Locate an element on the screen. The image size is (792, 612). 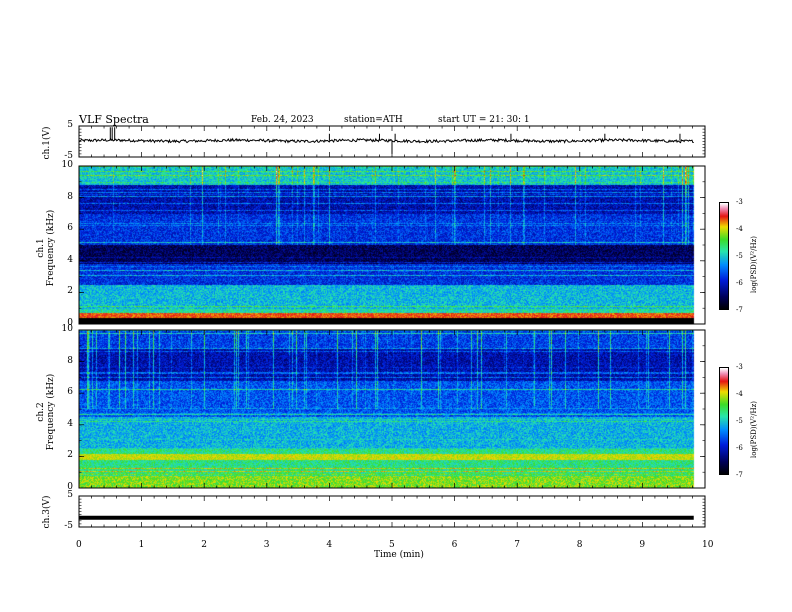
ch2-colorbar is located at coordinates (724, 421).